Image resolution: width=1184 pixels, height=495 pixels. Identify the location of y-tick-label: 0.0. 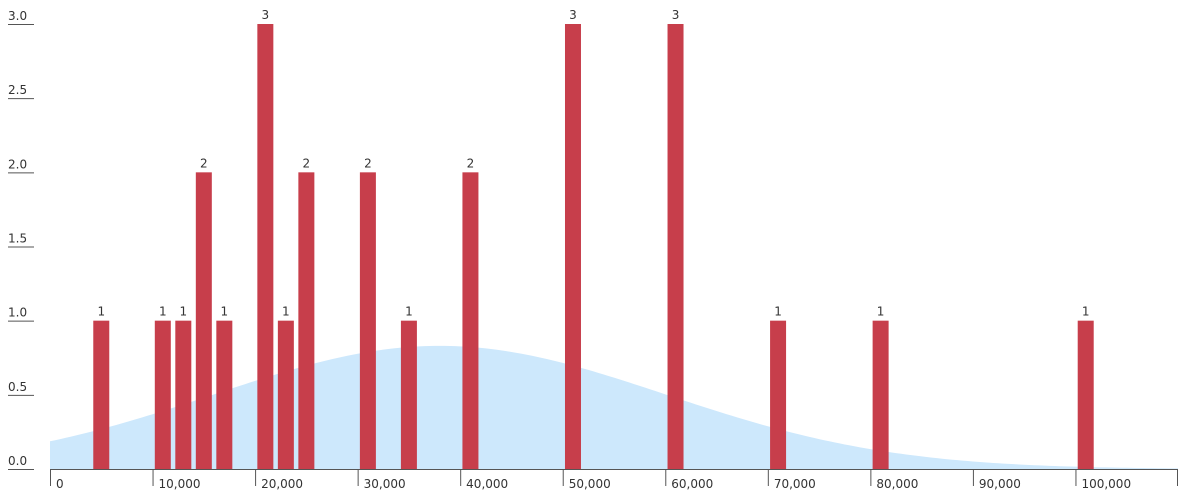
(17, 461).